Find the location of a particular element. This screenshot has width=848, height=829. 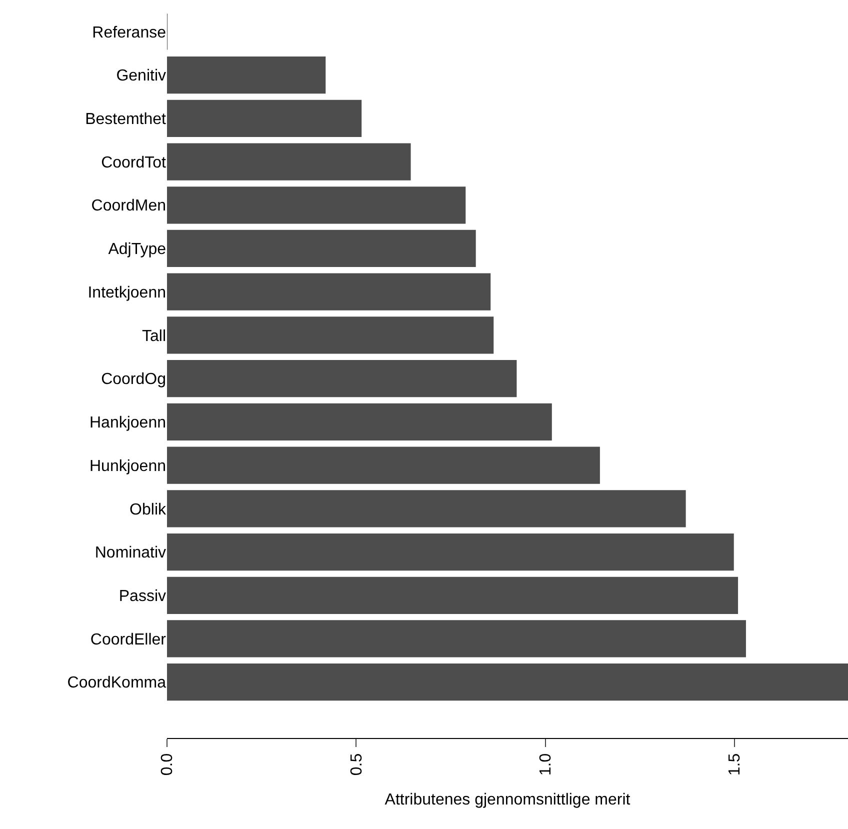

x-tick-label: 0.0 is located at coordinates (167, 764).